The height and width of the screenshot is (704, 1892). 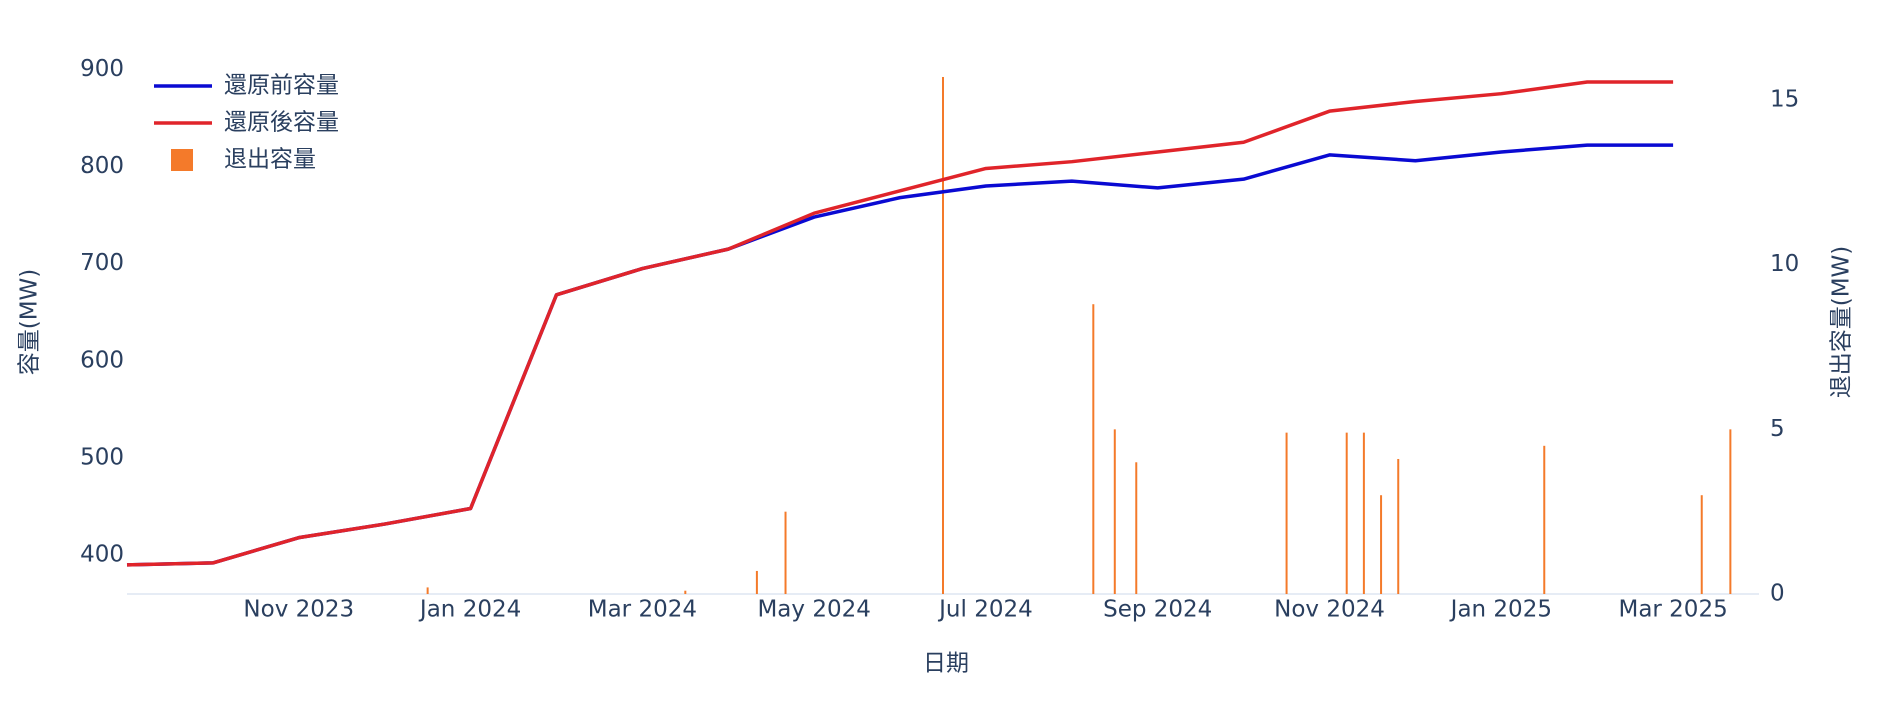 I want to click on y-tick-label: 500, so click(x=102, y=457).